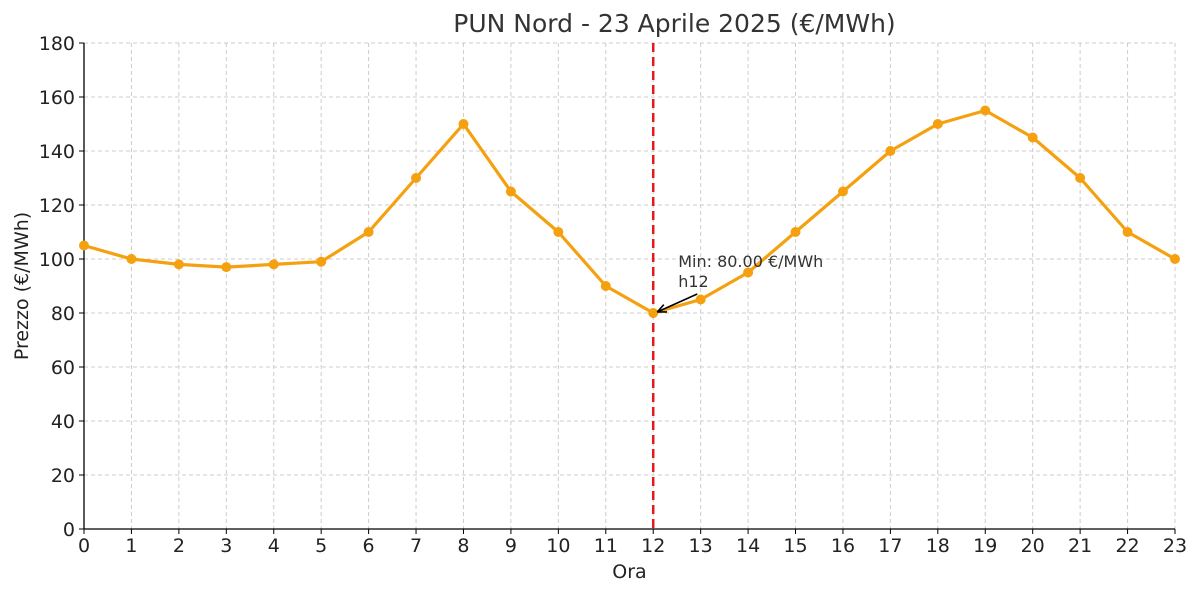 Image resolution: width=1200 pixels, height=594 pixels. Describe the element at coordinates (693, 281) in the screenshot. I see `annotation-text-hour: h12` at that location.